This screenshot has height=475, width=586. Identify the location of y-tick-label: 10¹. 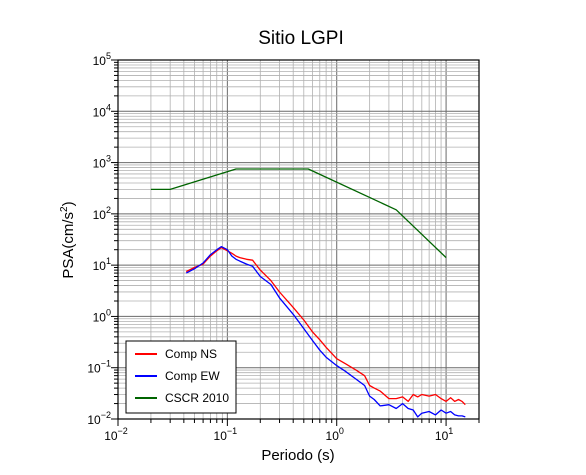
(102, 264).